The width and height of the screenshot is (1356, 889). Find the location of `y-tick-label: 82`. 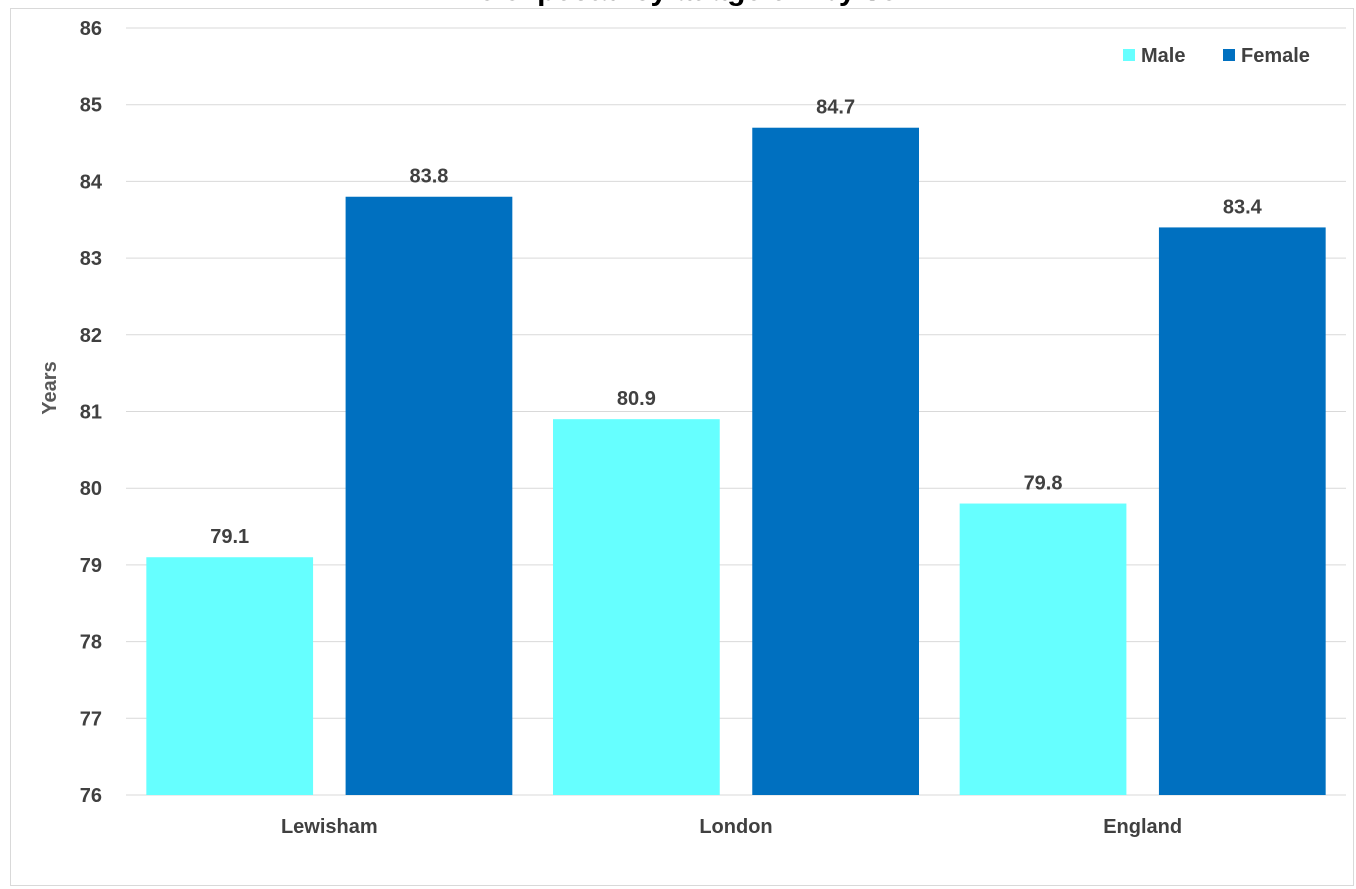

y-tick-label: 82 is located at coordinates (91, 336).